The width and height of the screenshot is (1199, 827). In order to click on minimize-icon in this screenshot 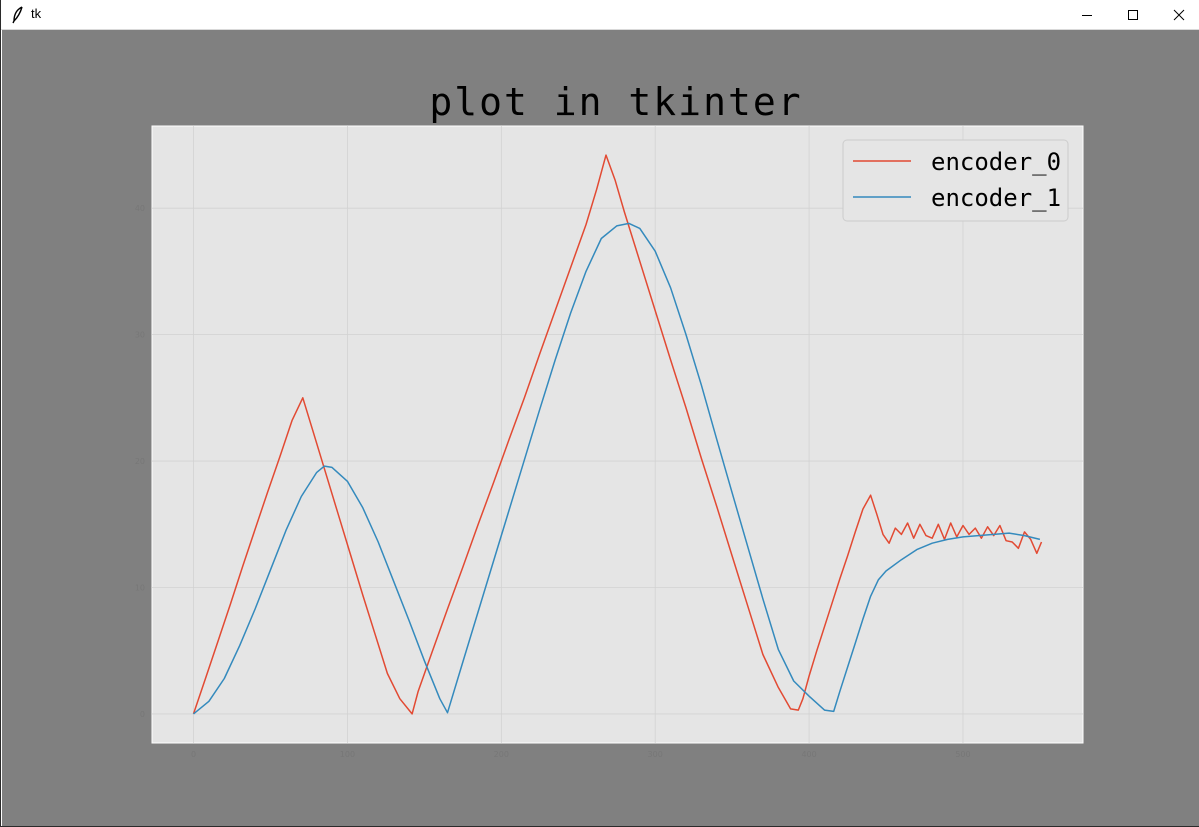, I will do `click(1087, 15)`.